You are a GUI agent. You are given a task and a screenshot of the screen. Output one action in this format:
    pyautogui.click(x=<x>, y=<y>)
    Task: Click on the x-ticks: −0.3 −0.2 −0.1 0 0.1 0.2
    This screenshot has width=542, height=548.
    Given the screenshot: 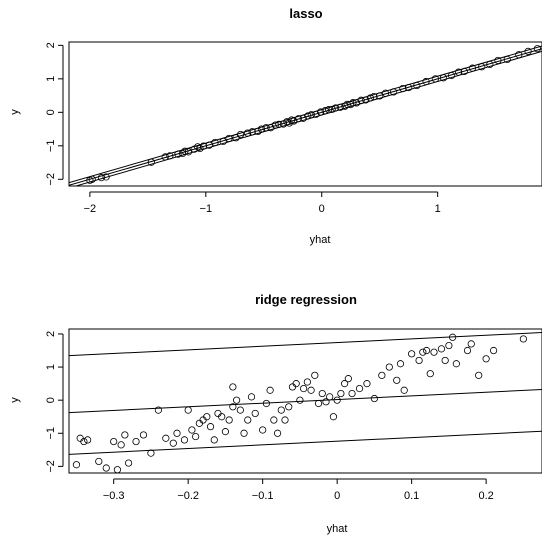 What is the action you would take?
    pyautogui.click(x=298, y=490)
    